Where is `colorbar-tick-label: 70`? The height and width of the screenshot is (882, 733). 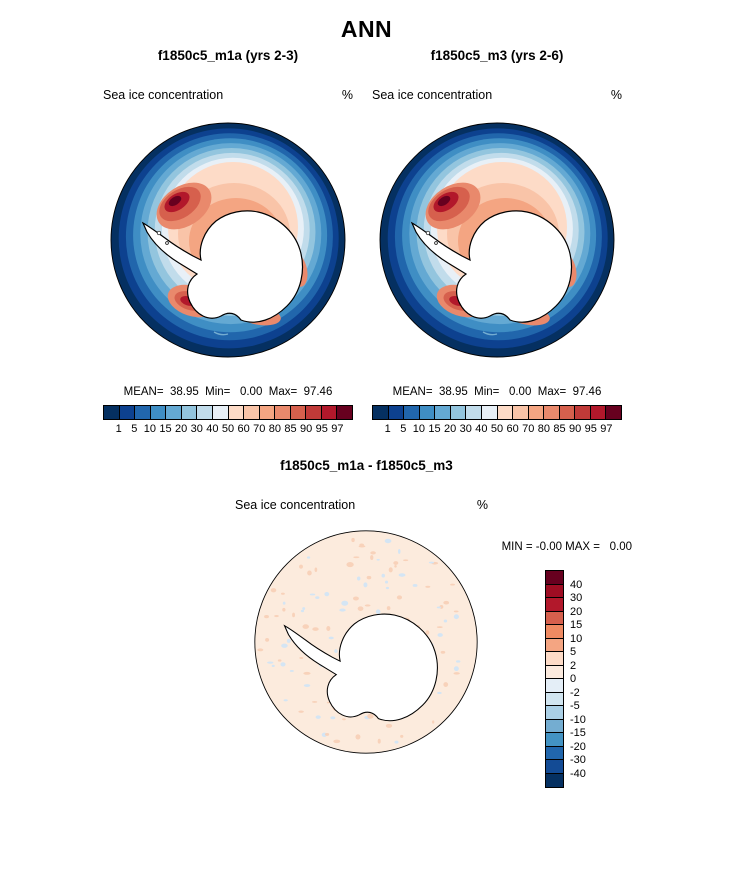 colorbar-tick-label: 70 is located at coordinates (259, 429).